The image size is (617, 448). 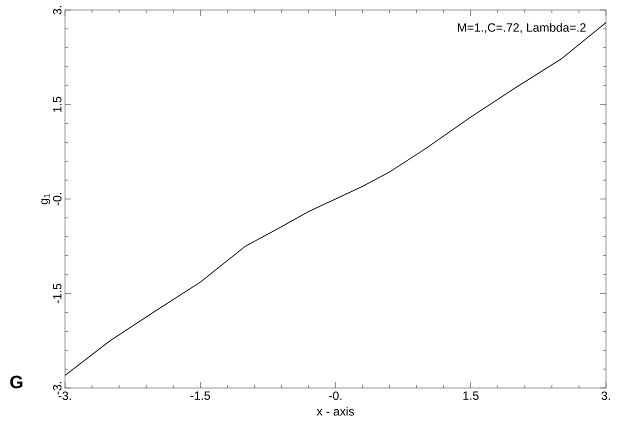 What do you see at coordinates (335, 396) in the screenshot?
I see `x-tick-label: -0.` at bounding box center [335, 396].